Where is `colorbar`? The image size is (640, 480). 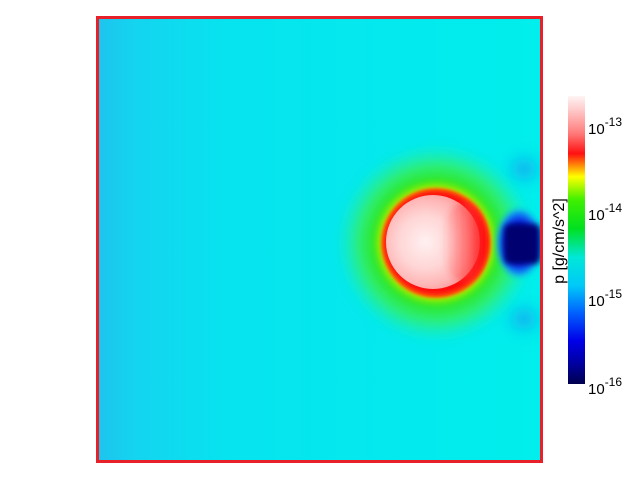
colorbar is located at coordinates (576, 240).